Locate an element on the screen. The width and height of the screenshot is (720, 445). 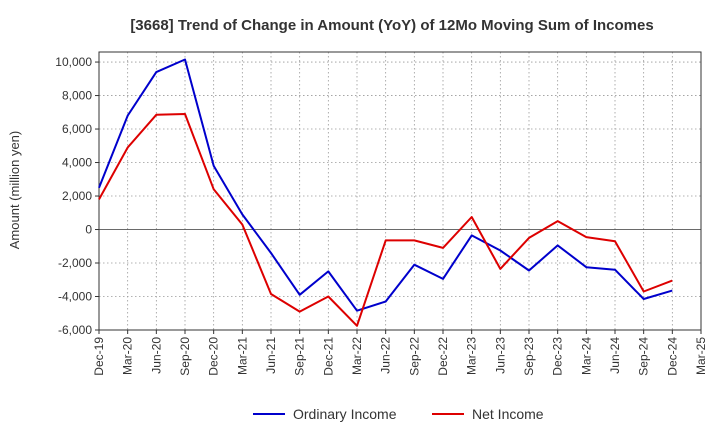
legend: Ordinary Income Net Income is located at coordinates (398, 414).